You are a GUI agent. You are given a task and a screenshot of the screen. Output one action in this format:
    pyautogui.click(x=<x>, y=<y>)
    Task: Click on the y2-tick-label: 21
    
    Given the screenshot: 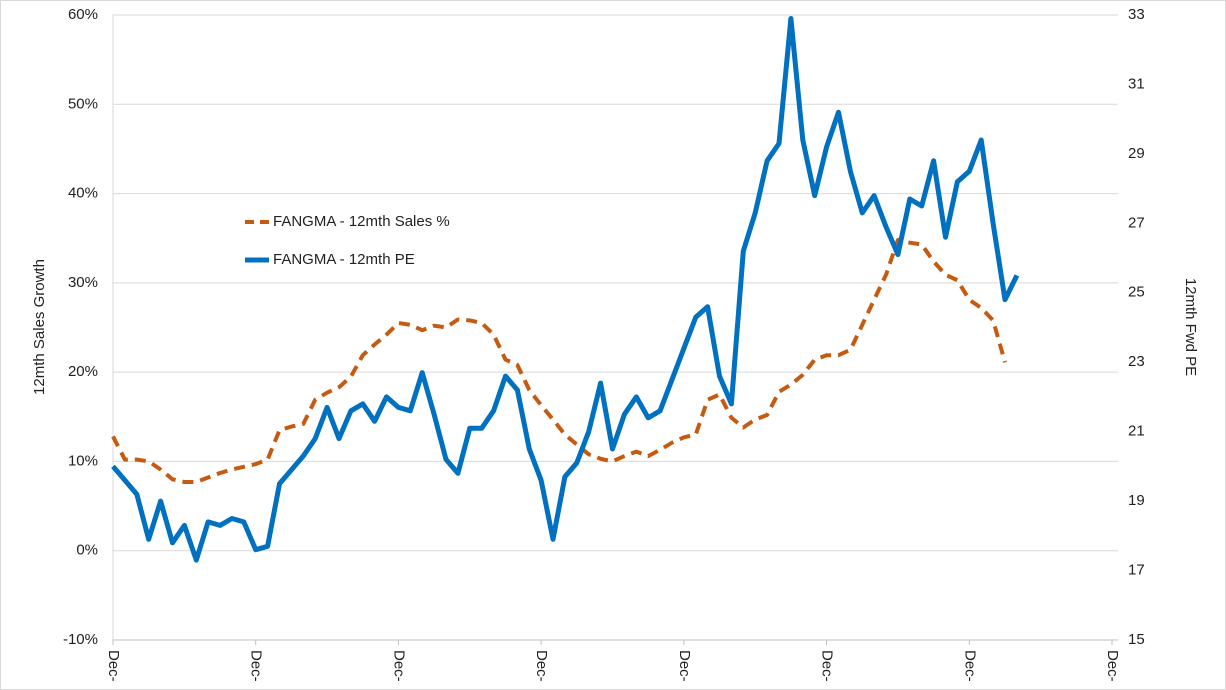 What is the action you would take?
    pyautogui.click(x=1136, y=431)
    